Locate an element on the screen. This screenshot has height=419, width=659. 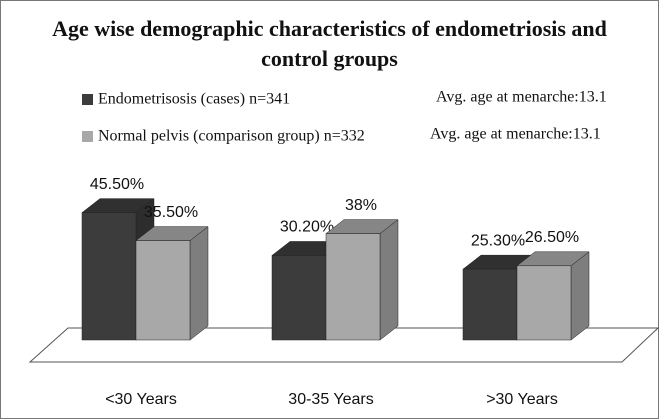
value-label: 25.30% is located at coordinates (498, 240).